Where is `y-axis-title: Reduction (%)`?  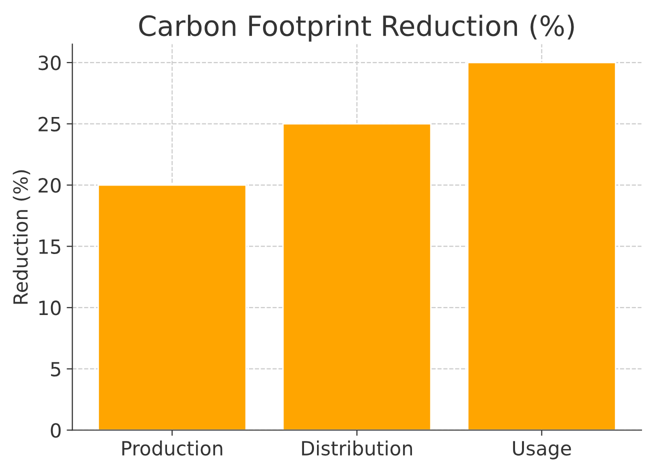
y-axis-title: Reduction (%) is located at coordinates (21, 237).